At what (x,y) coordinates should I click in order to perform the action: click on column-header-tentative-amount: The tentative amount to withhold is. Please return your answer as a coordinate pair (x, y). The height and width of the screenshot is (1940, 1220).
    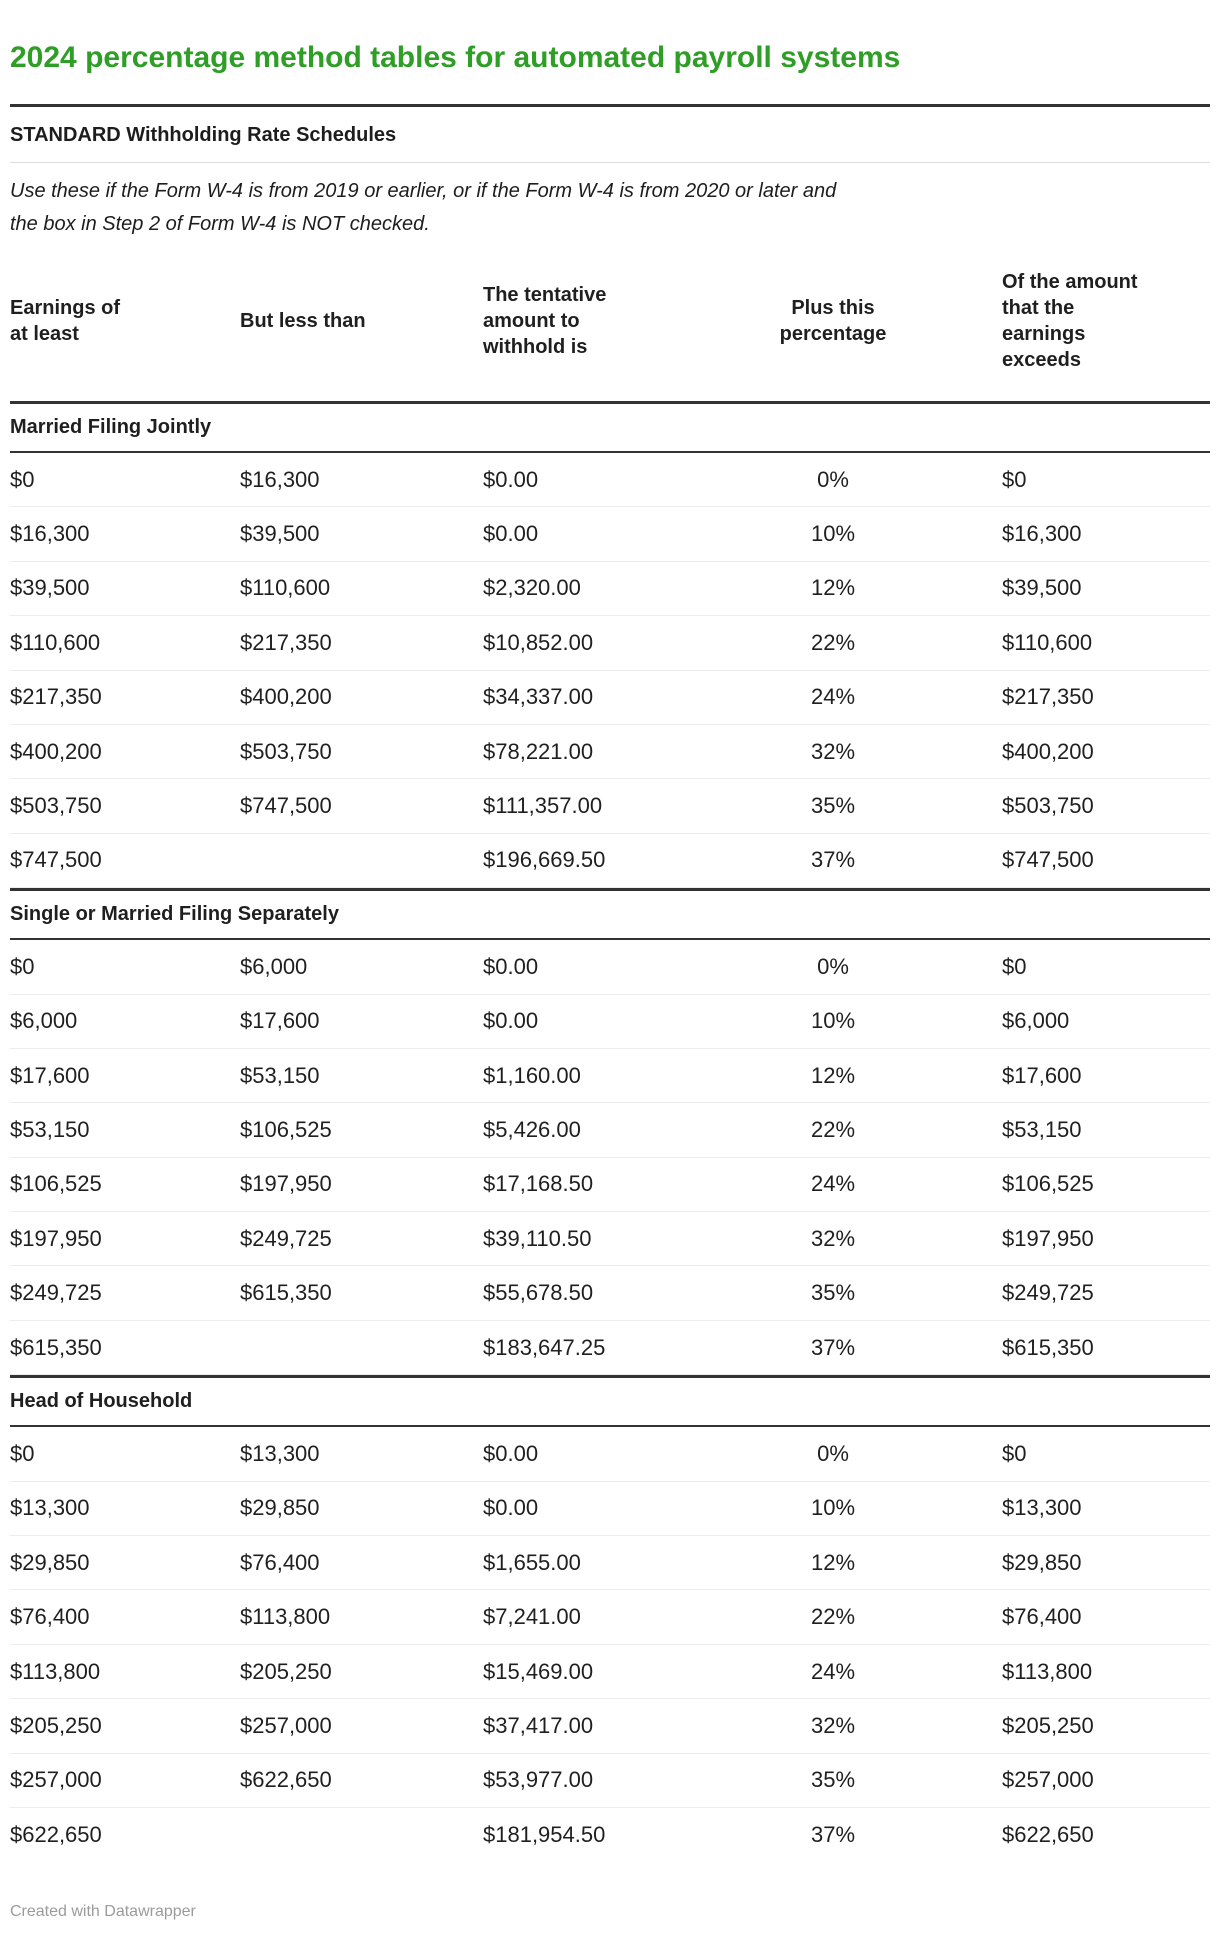
    Looking at the image, I should click on (600, 321).